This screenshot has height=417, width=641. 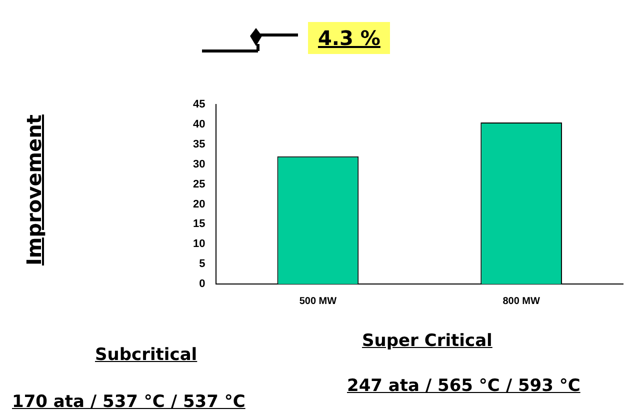 I want to click on y-tick-label: 45, so click(x=199, y=104).